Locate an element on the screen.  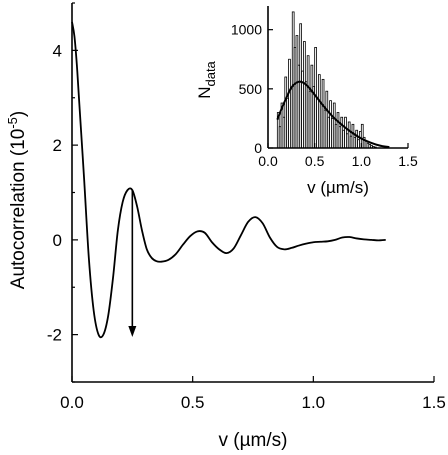
inset-ticks is located at coordinates (338, 89).